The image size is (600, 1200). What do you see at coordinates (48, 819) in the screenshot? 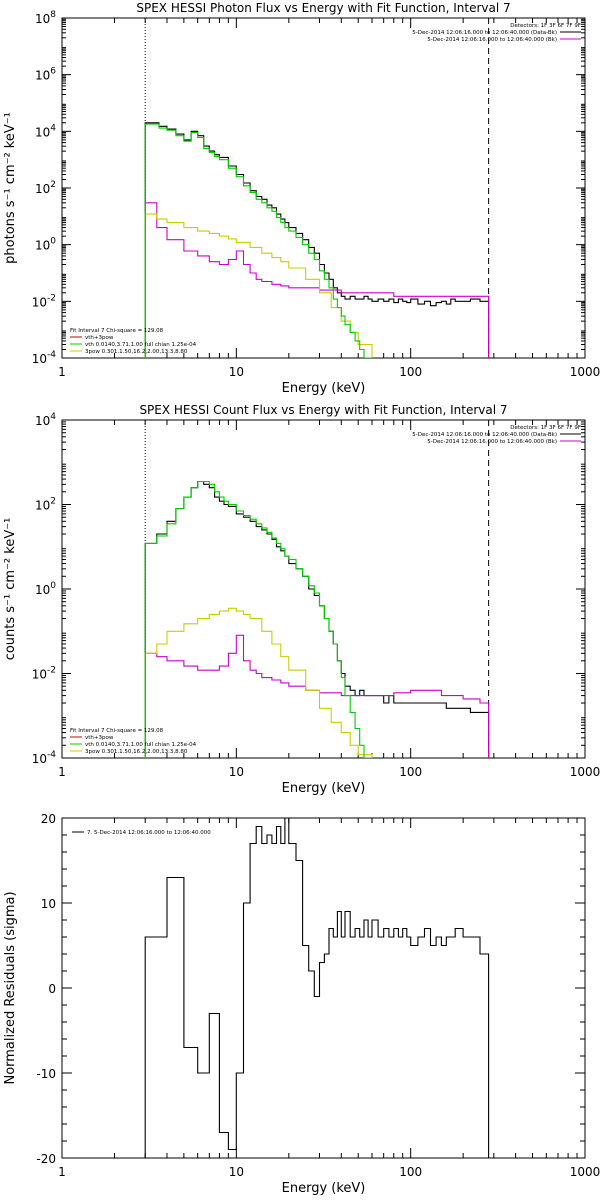
I see `y-tick-label: 20` at bounding box center [48, 819].